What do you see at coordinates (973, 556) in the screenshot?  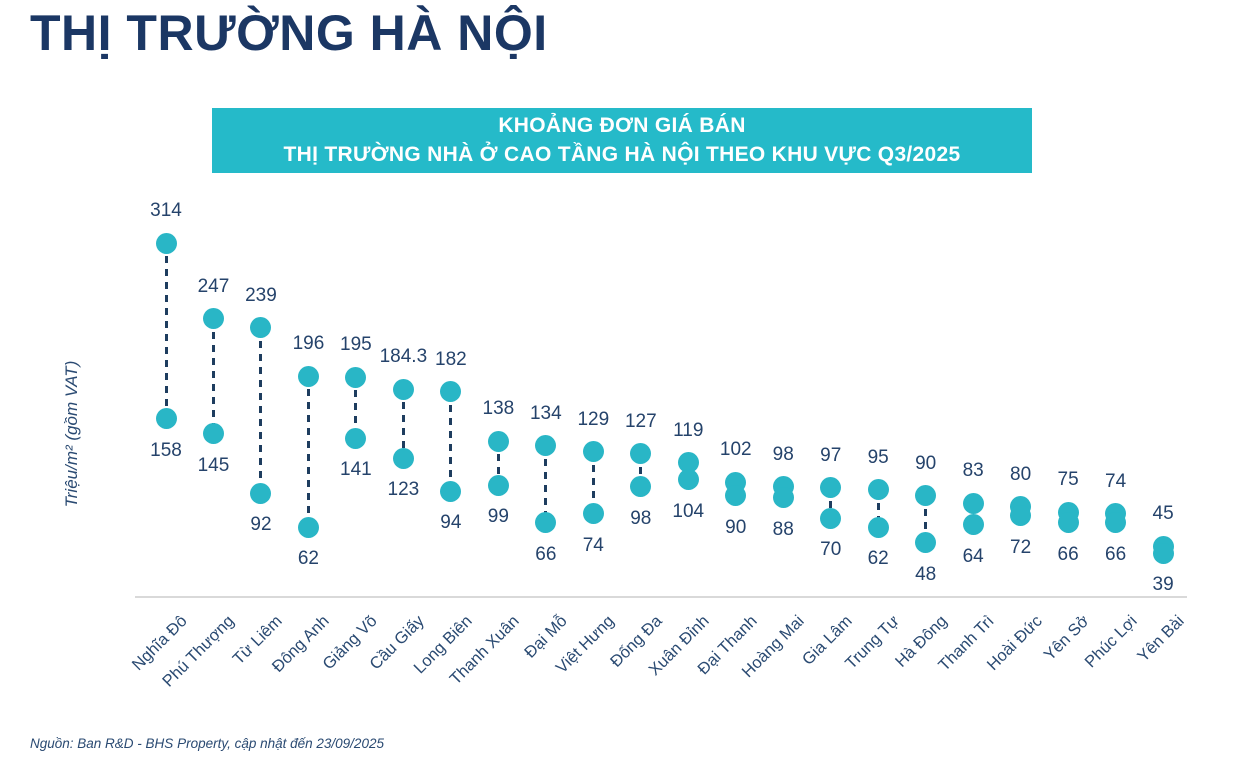 I see `min-value-label: 64` at bounding box center [973, 556].